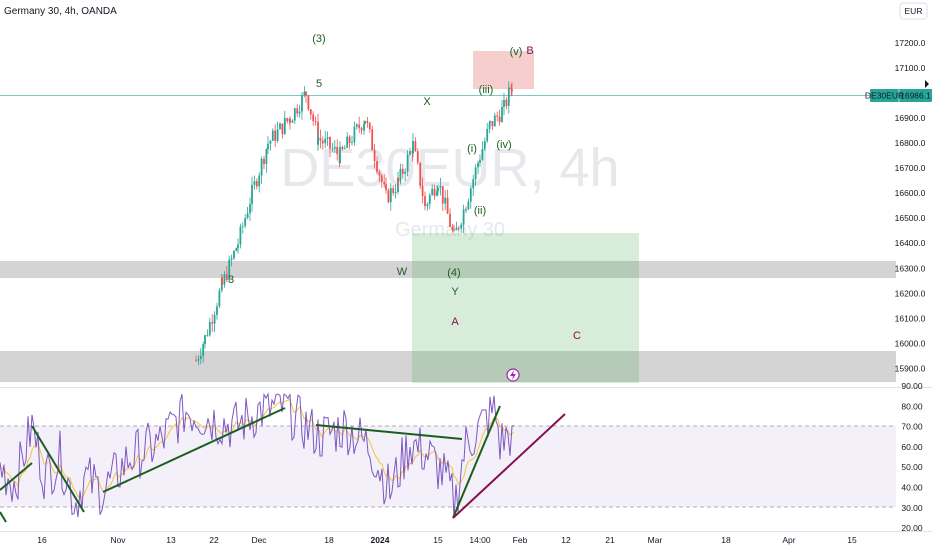 The width and height of the screenshot is (932, 550). I want to click on time-tick-label: 2024, so click(380, 540).